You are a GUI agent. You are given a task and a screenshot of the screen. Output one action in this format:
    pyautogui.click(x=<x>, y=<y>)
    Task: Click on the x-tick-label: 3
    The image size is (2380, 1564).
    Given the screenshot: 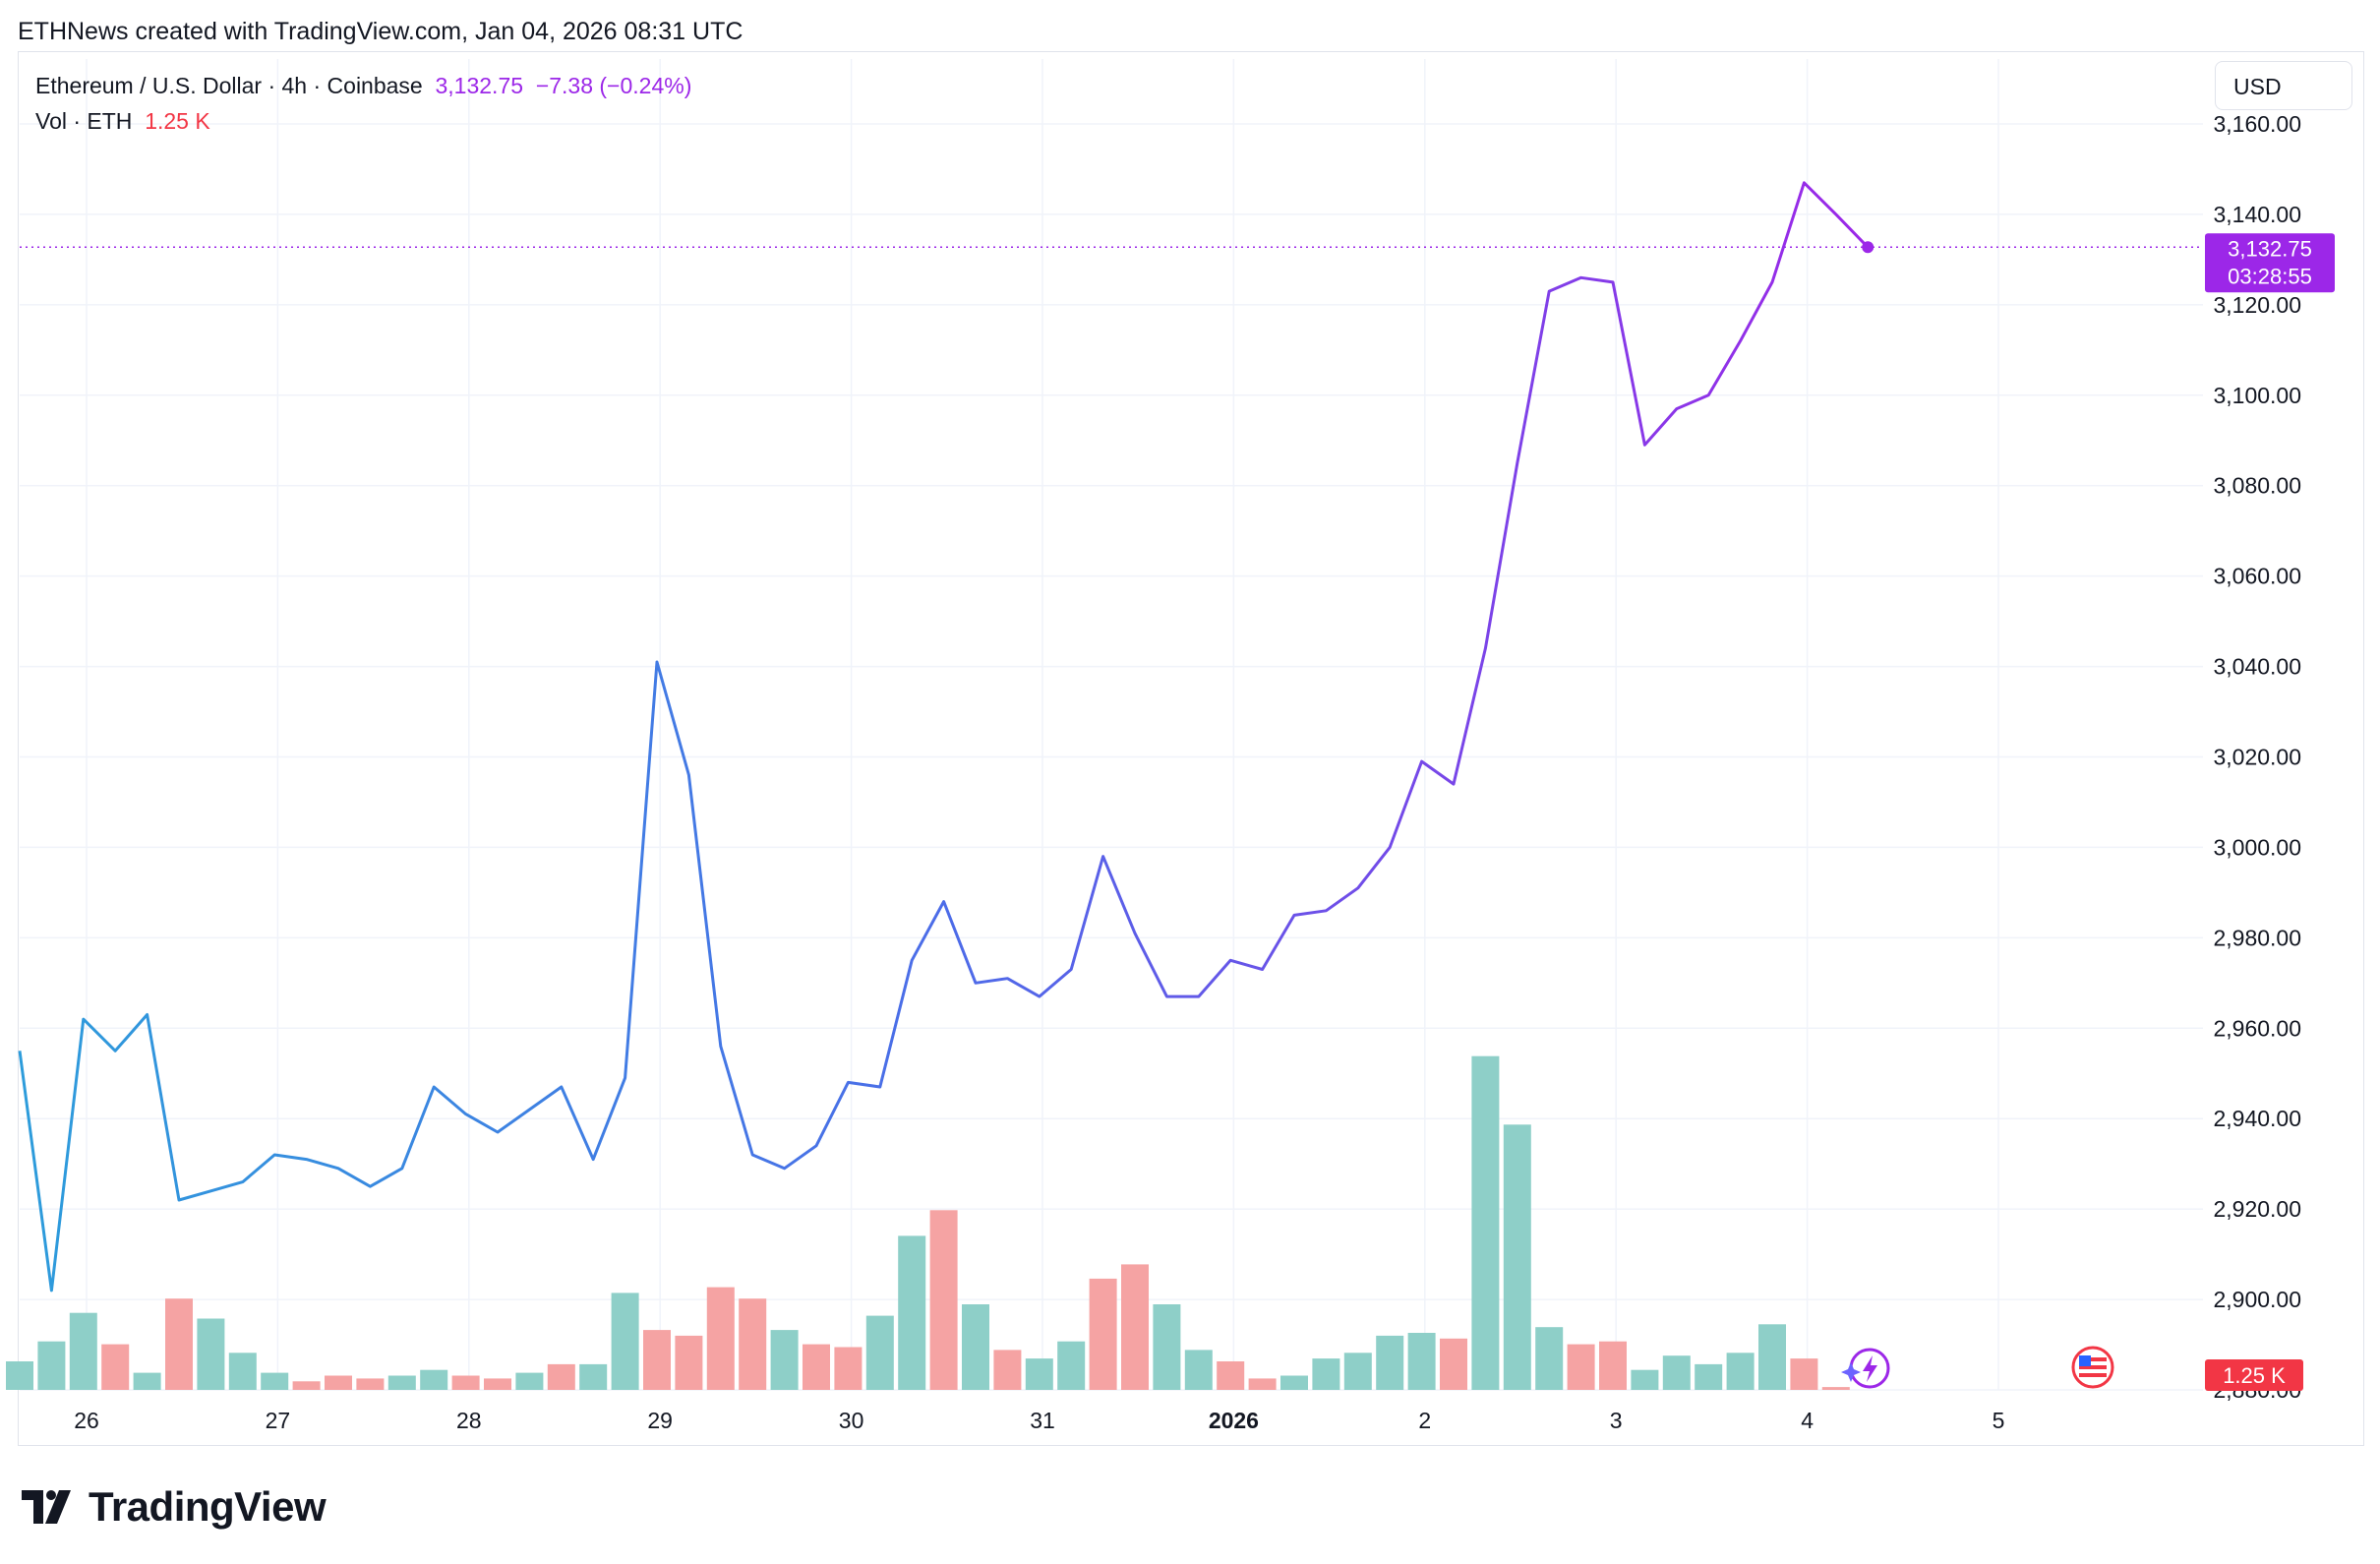 What is the action you would take?
    pyautogui.click(x=1616, y=1420)
    